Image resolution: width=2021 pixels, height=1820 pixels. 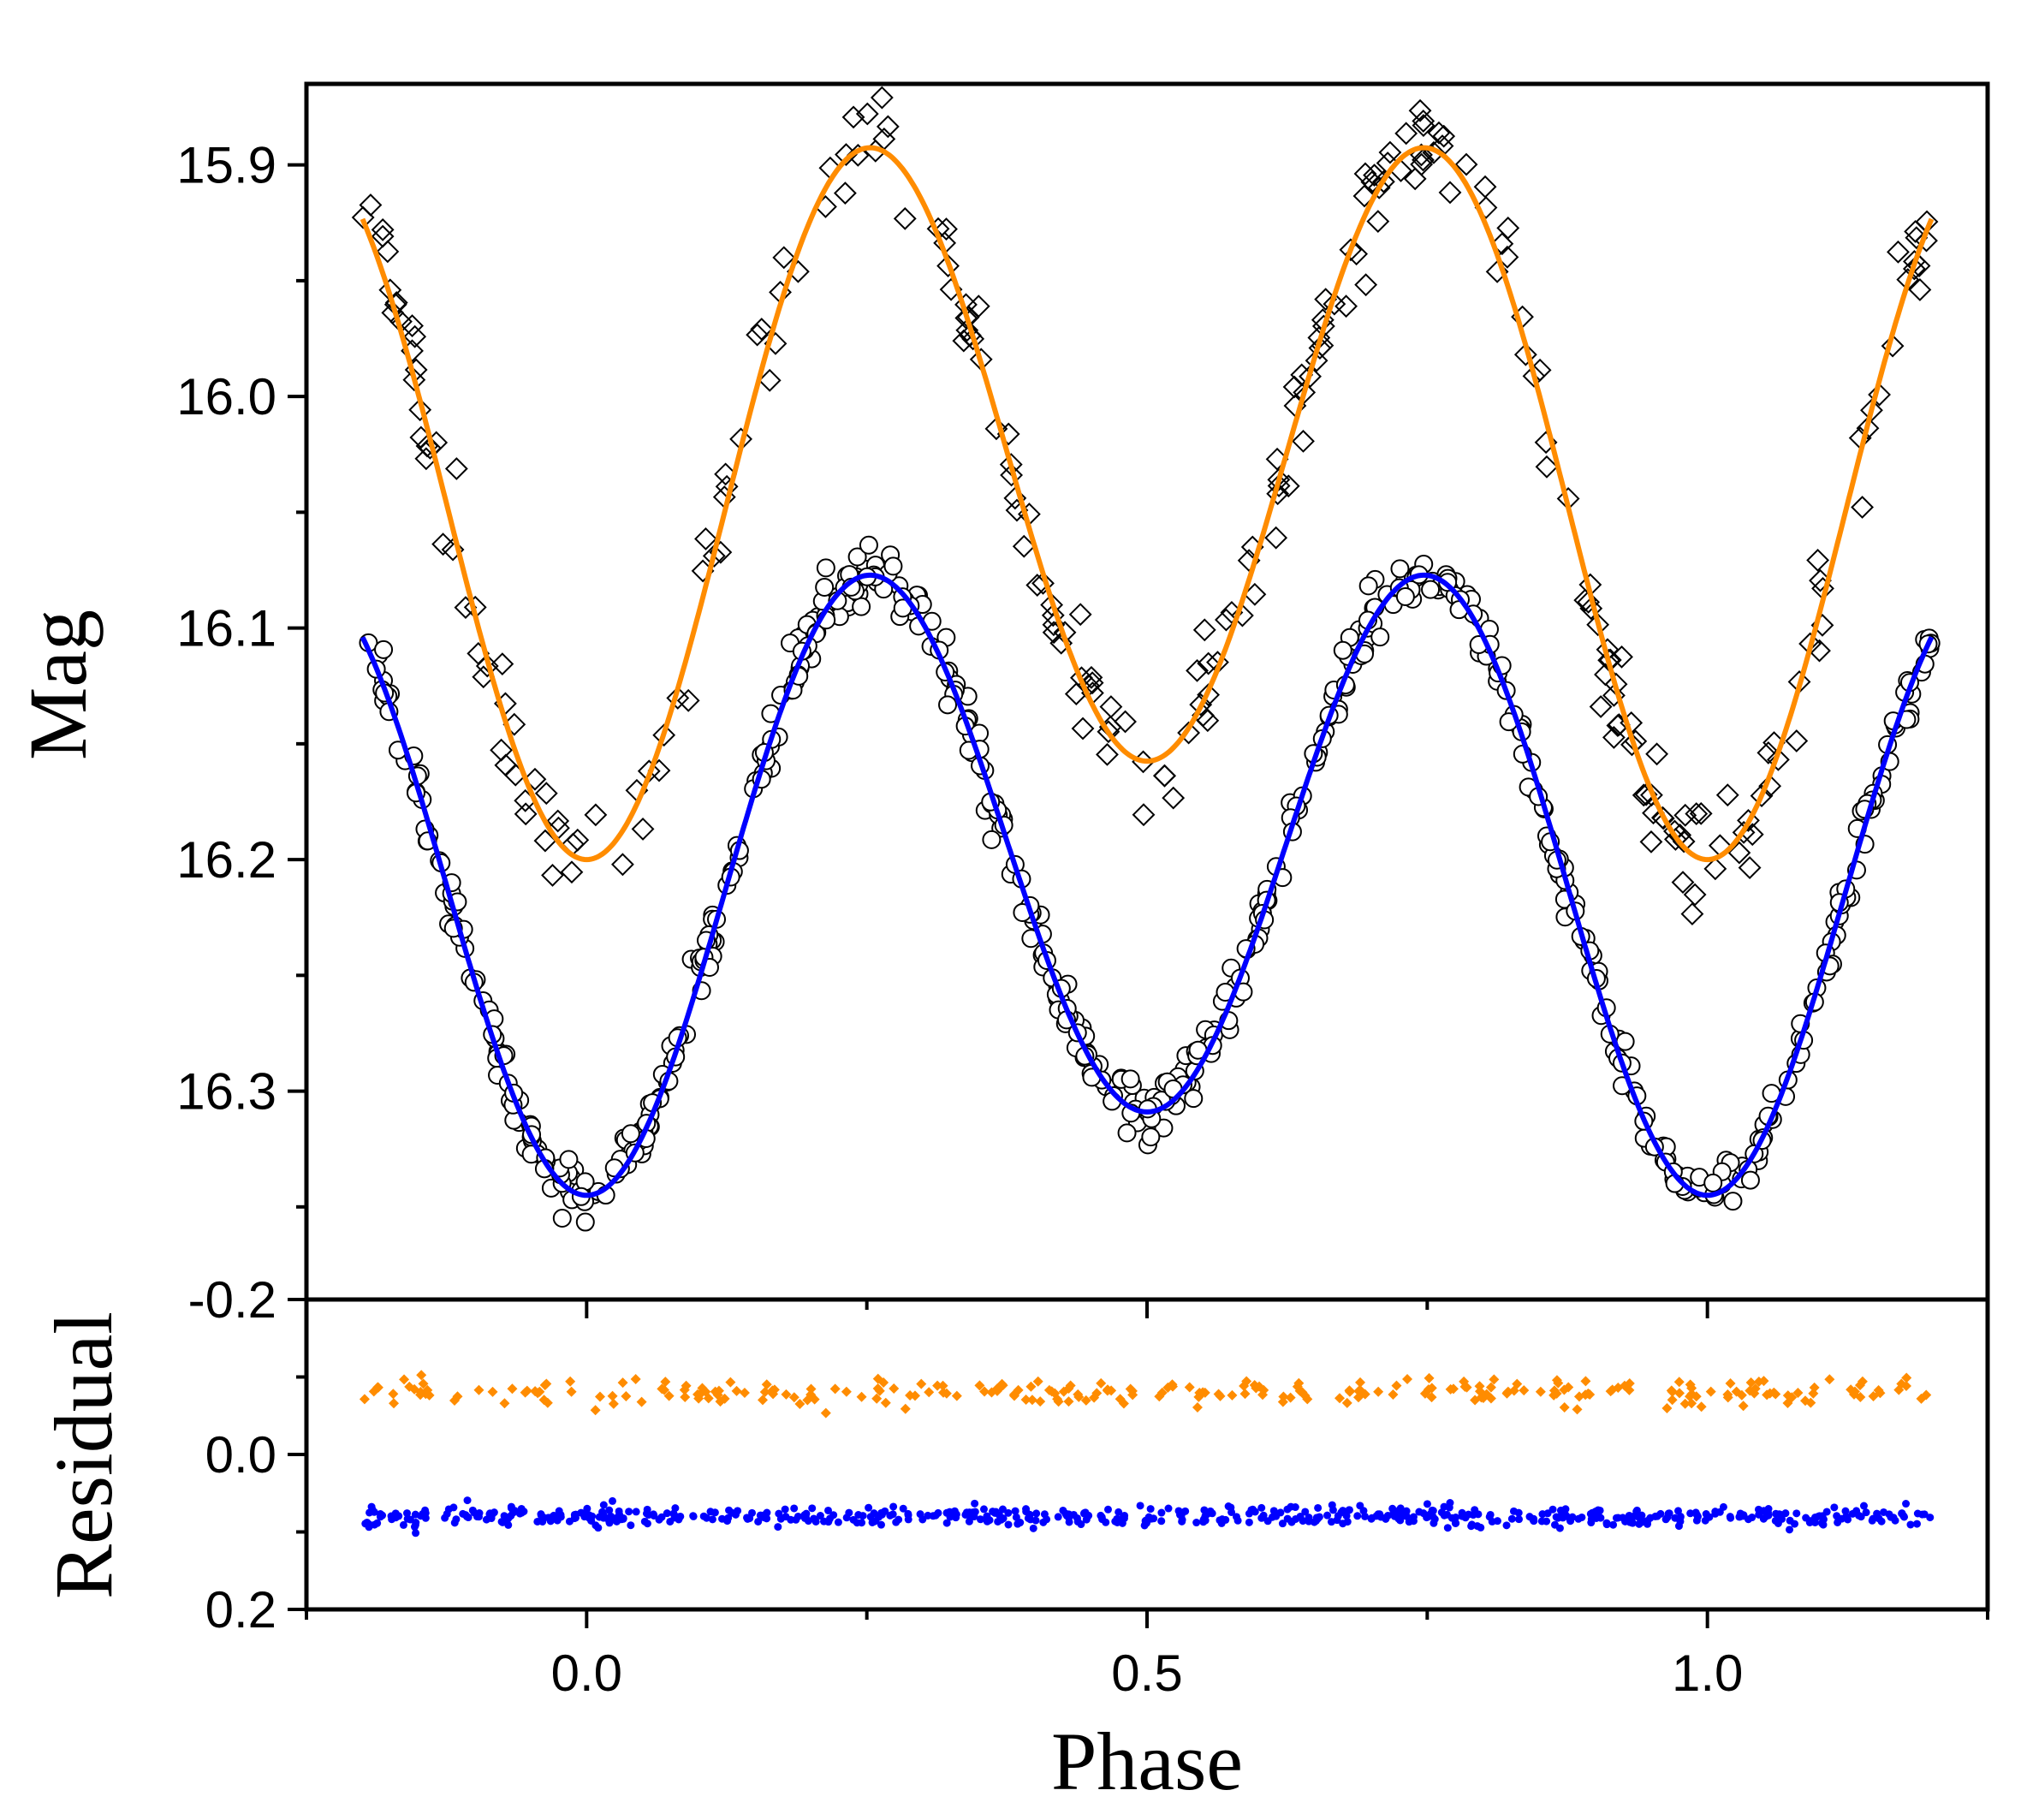 I want to click on mag-tick-label: 15.9, so click(x=226, y=165).